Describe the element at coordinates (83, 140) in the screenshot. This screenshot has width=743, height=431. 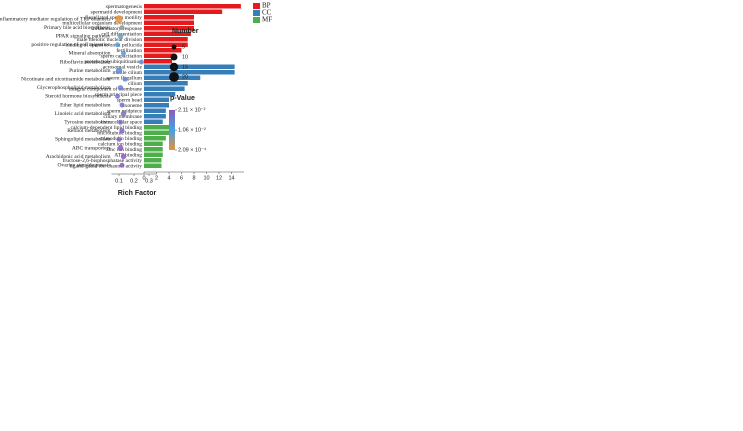
I see `y-tick-label: Sphingolipid metabolism` at that location.